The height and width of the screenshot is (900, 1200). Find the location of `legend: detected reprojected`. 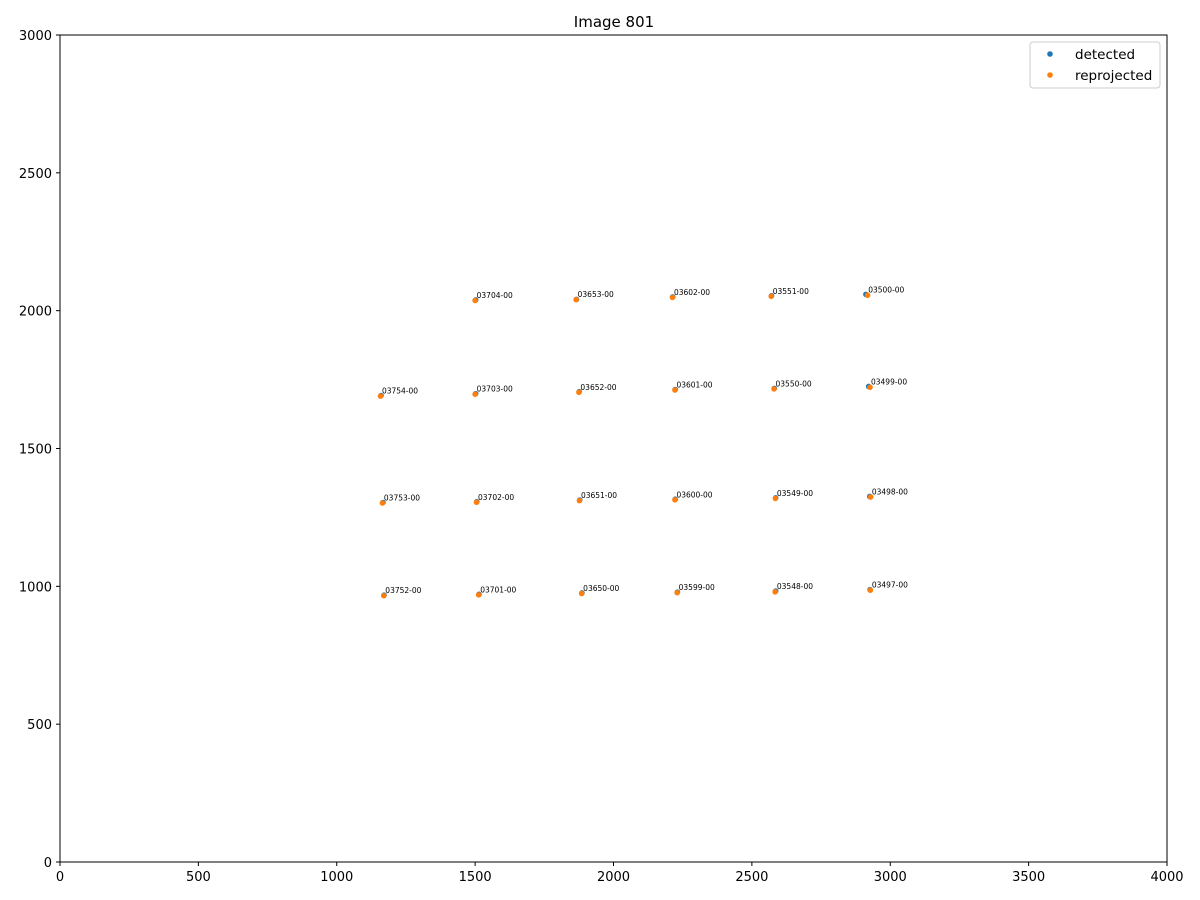

legend: detected reprojected is located at coordinates (1095, 65).